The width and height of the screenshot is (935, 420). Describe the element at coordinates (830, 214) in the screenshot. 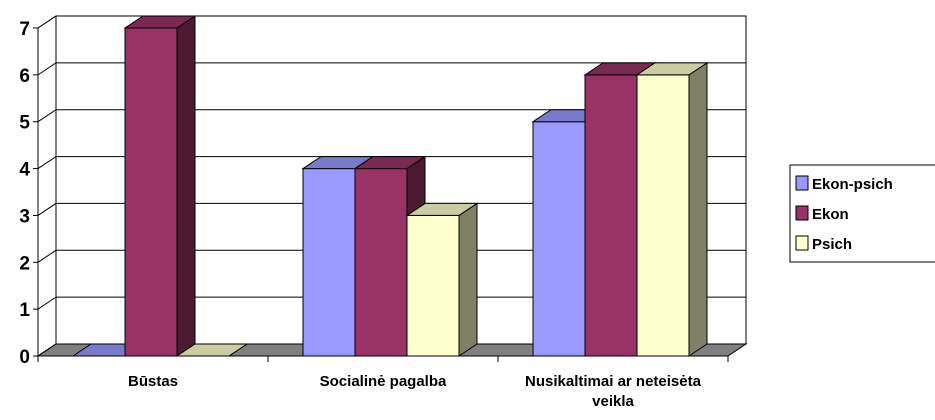

I see `legend-label: Ekon` at that location.